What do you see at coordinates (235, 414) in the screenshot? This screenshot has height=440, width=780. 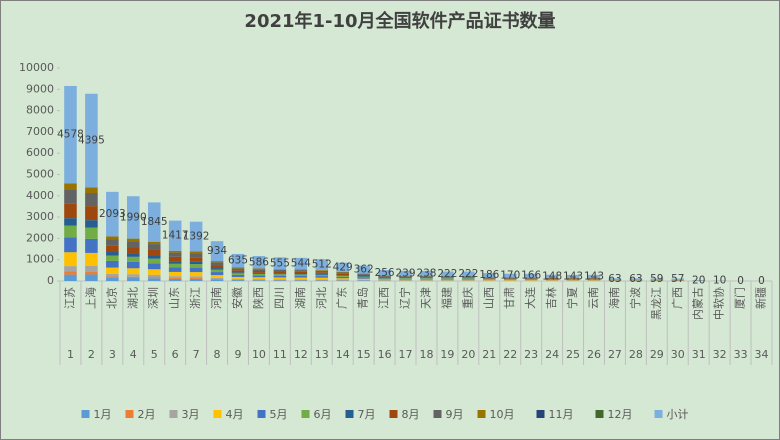 I see `legend-label: 4月` at bounding box center [235, 414].